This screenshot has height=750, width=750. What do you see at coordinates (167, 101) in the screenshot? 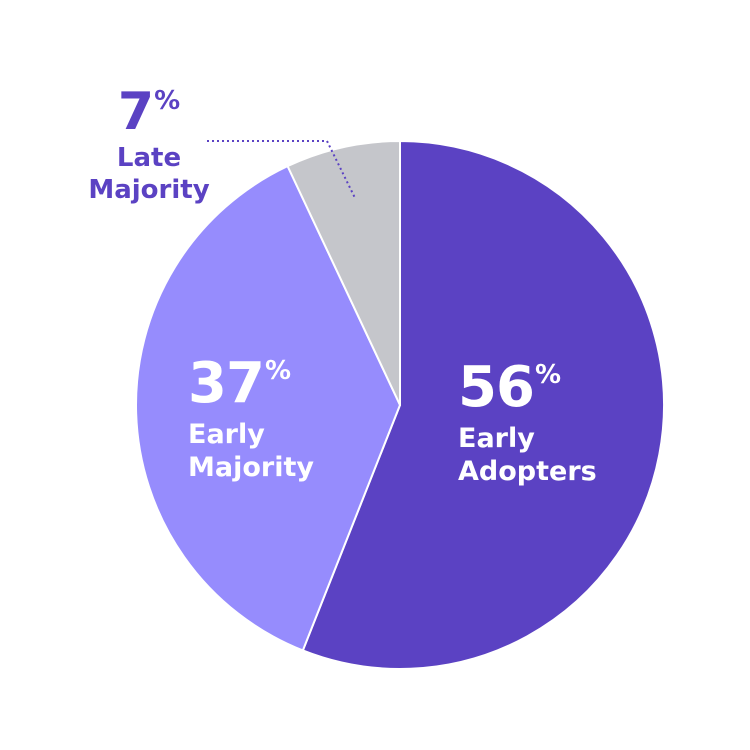
I see `late-majority-percent-sign: %` at bounding box center [167, 101].